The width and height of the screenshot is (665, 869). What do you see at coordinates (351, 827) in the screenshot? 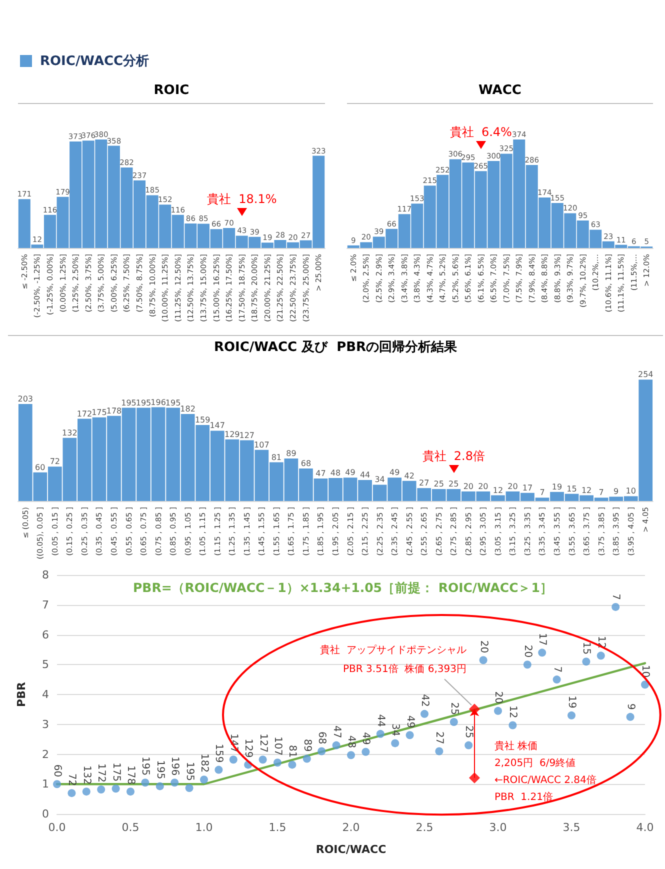
I see `x-tick-label: 2.0` at bounding box center [351, 827].